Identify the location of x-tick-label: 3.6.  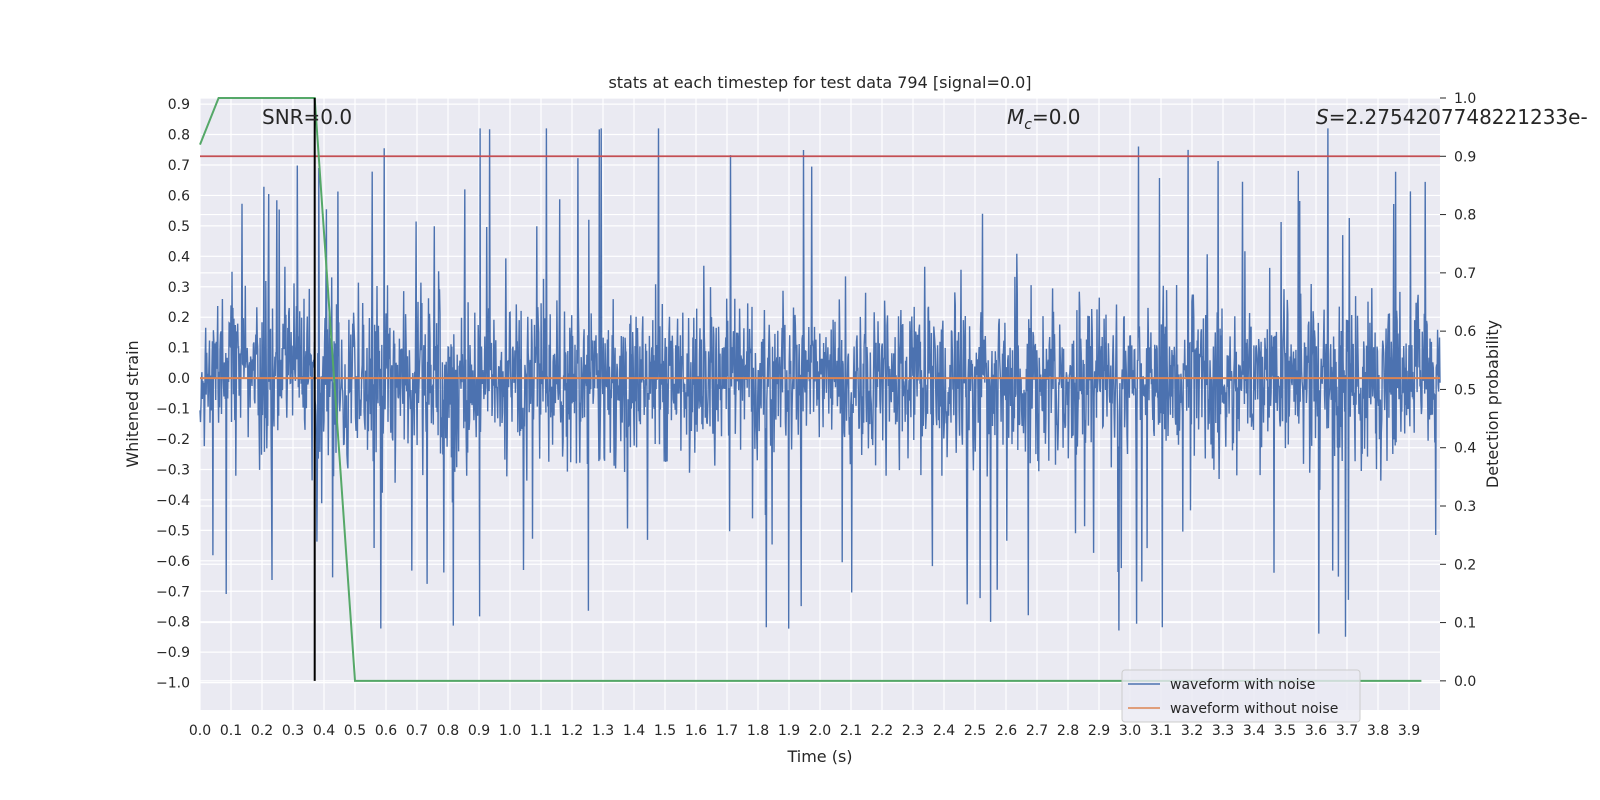
(1316, 731).